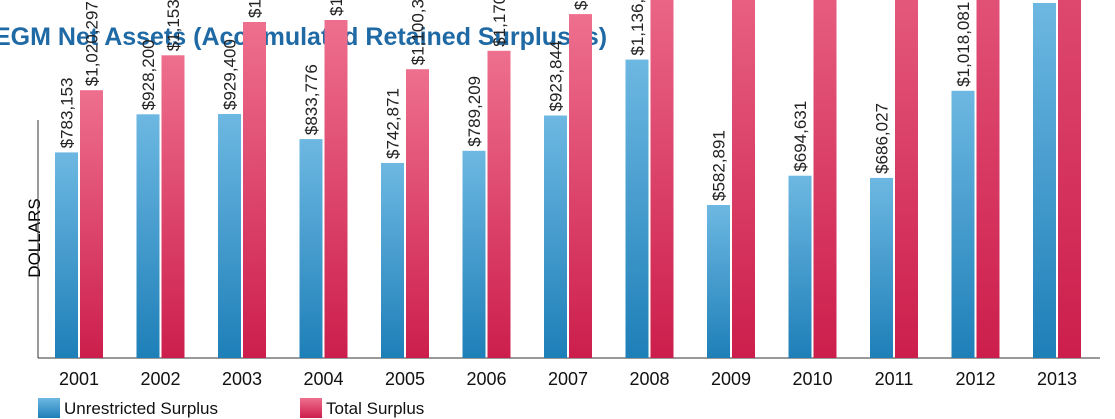  Describe the element at coordinates (255, 9) in the screenshot. I see `value-label-total-2003: $1,280,004` at that location.